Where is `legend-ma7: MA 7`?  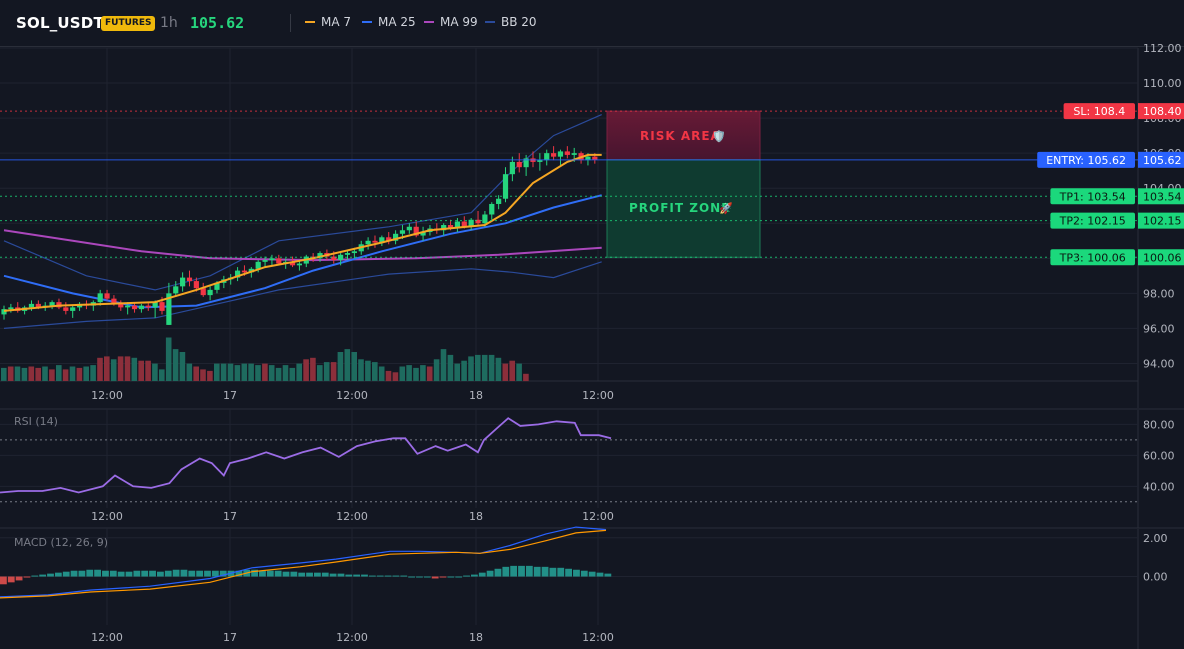
legend-ma7: MA 7 is located at coordinates (328, 22).